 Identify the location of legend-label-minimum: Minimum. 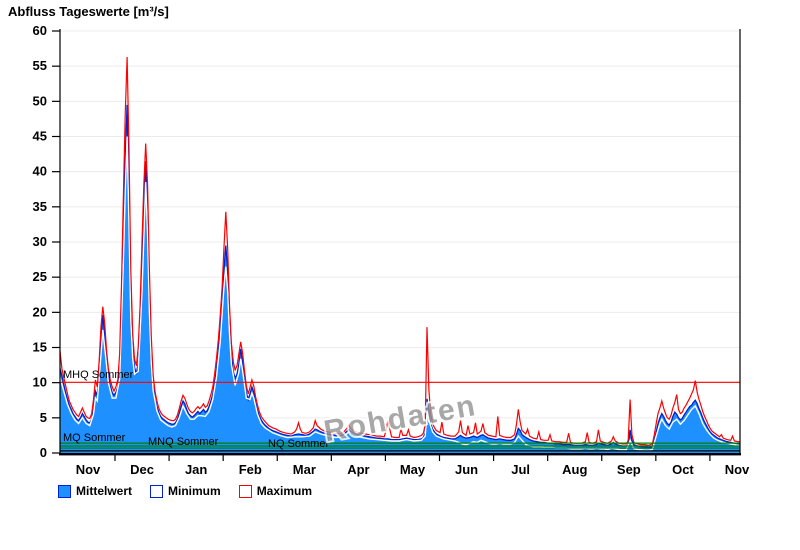
(194, 491).